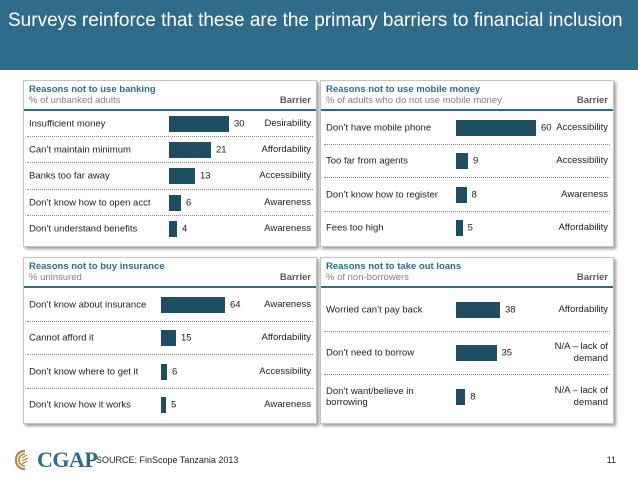 This screenshot has height=479, width=638. I want to click on chart-subtitle: % of non-borrowers, so click(367, 277).